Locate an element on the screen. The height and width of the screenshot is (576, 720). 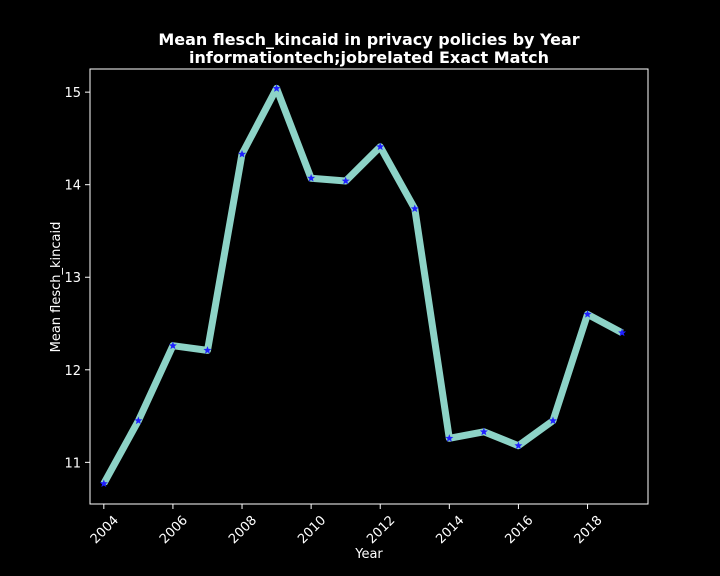
y-tick-label: 15 is located at coordinates (72, 93).